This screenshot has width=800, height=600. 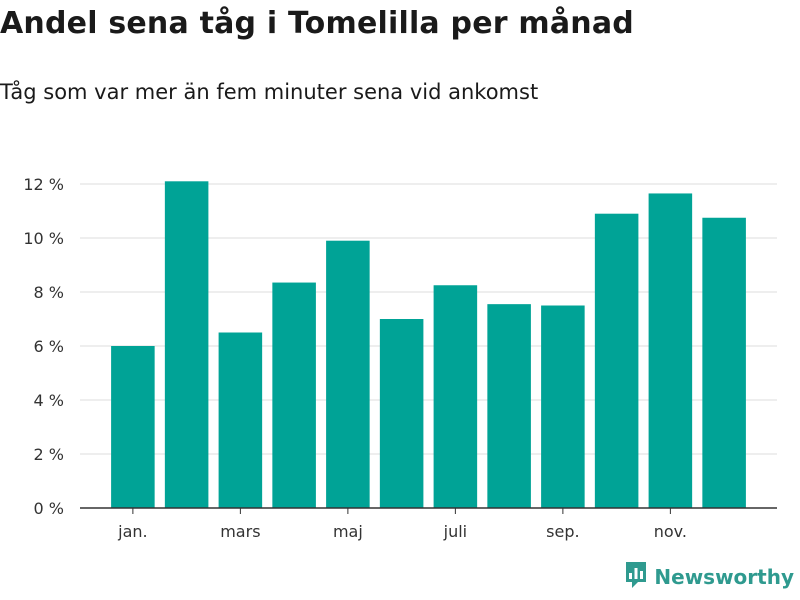 I want to click on y-tick-label: 8 %, so click(x=49, y=292).